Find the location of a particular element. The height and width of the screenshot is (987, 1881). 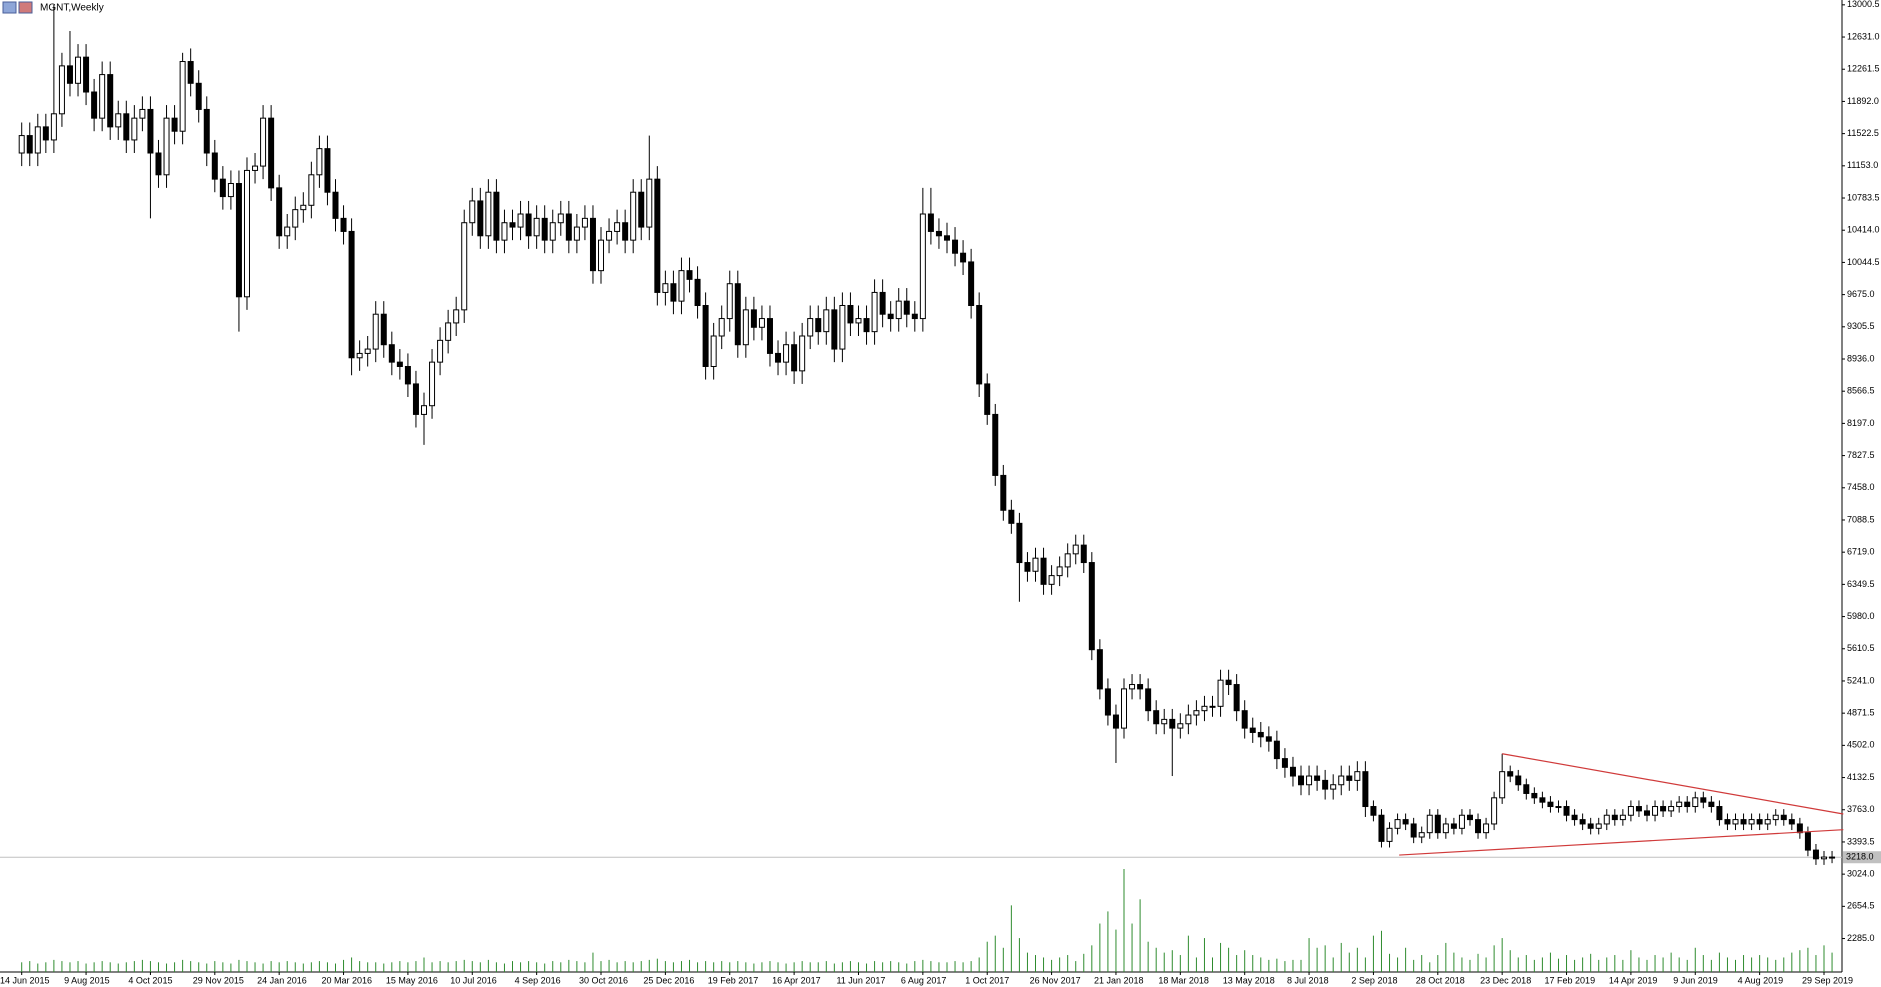

y-tick-label: 8566.5 is located at coordinates (1861, 391).